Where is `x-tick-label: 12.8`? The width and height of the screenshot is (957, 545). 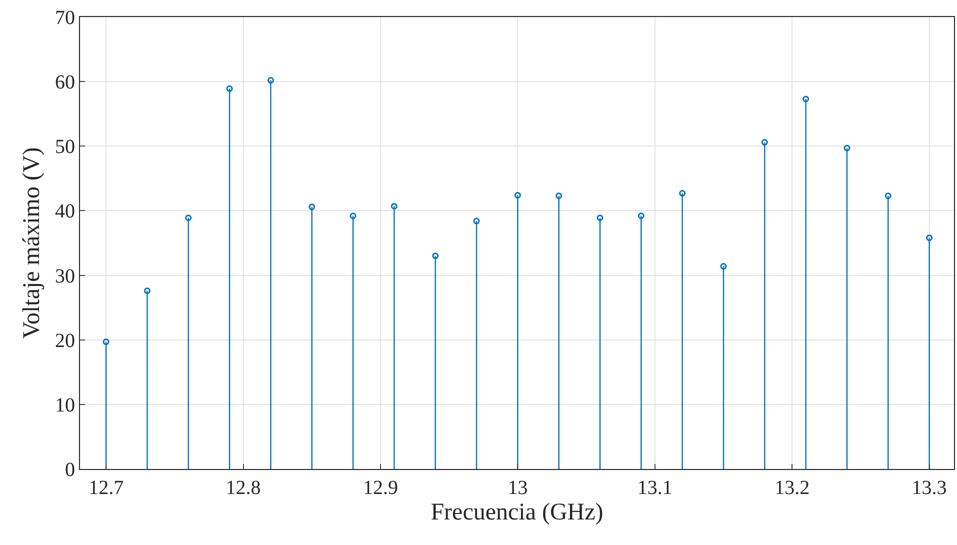
x-tick-label: 12.8 is located at coordinates (243, 488).